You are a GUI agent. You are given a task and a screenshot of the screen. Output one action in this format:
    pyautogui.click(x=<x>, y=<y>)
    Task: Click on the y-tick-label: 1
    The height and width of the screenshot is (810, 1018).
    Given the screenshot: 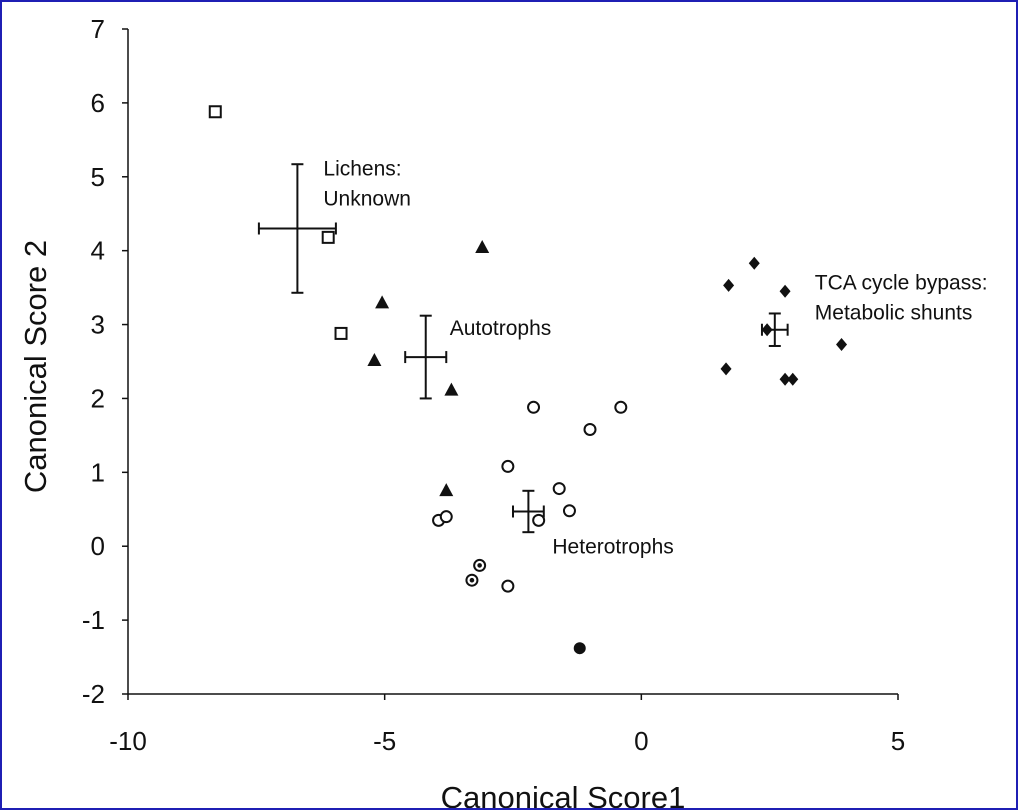 What is the action you would take?
    pyautogui.click(x=98, y=472)
    